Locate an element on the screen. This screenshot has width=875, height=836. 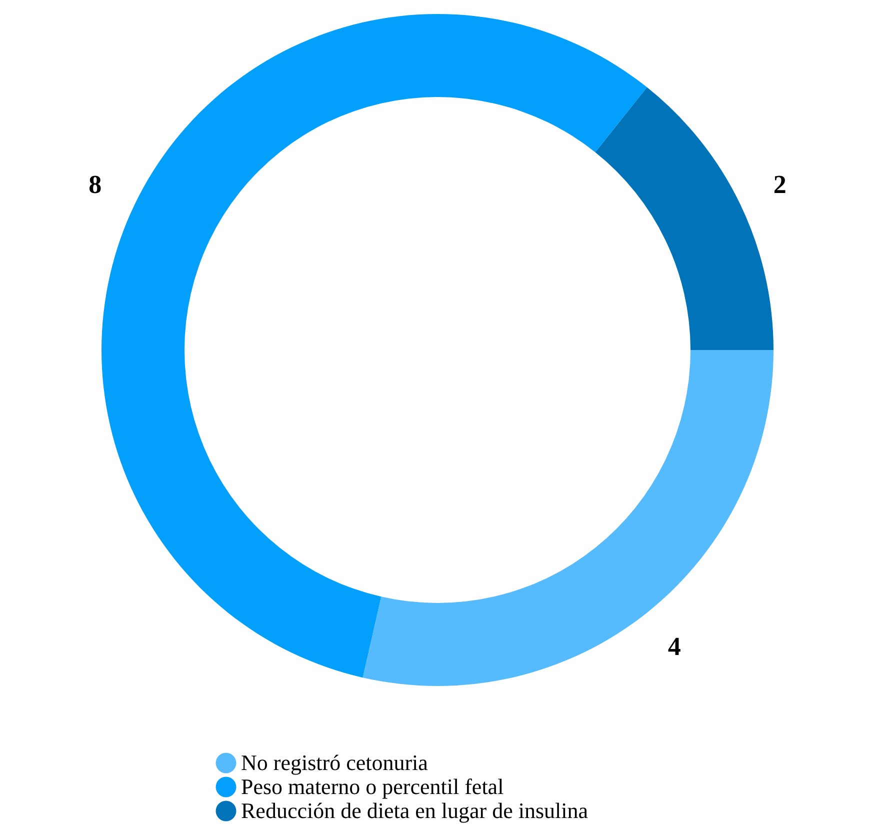
legend-label: Peso materno o percentil fetal is located at coordinates (372, 786).